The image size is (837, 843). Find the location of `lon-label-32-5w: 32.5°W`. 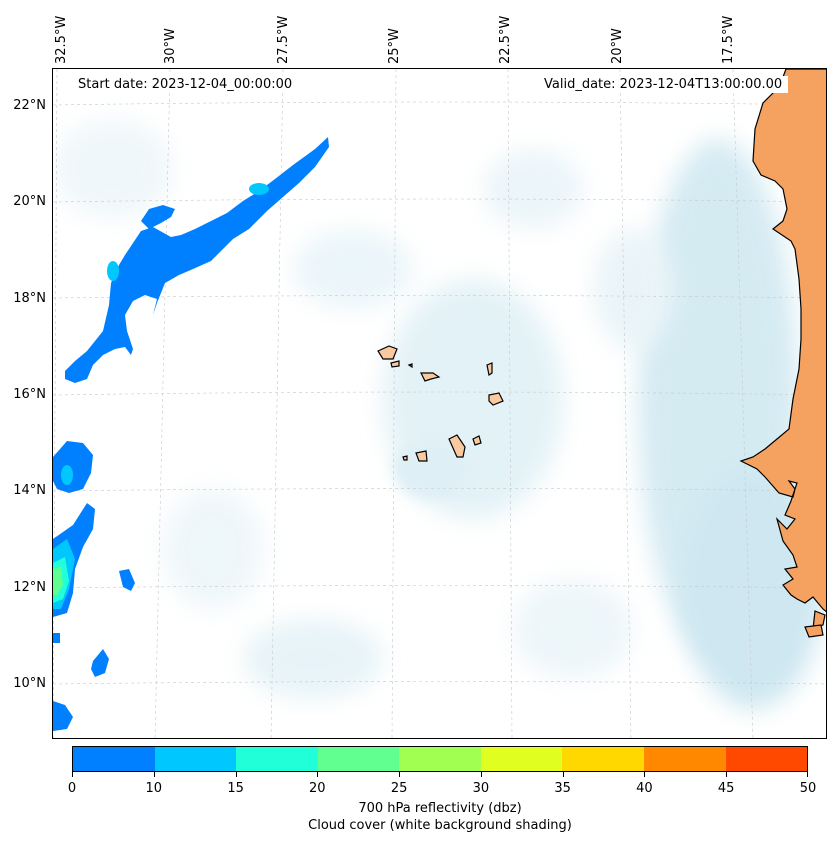

lon-label-32-5w: 32.5°W is located at coordinates (61, 39).